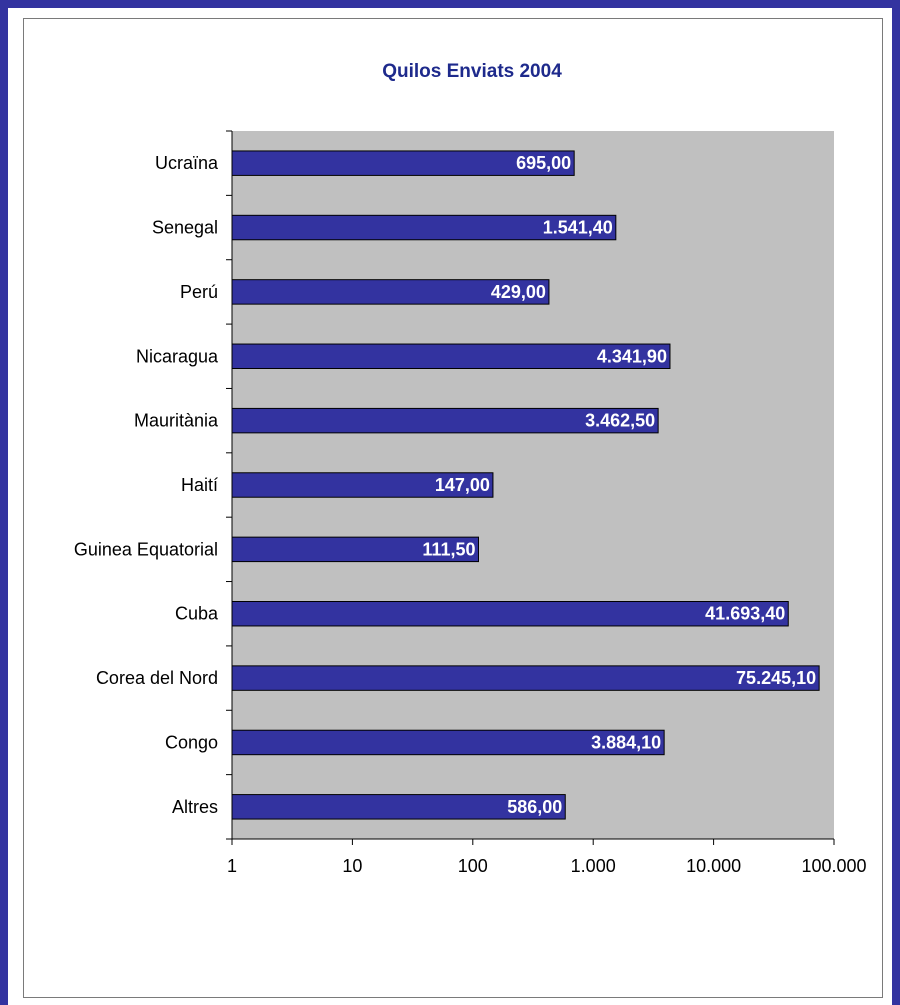 Image resolution: width=900 pixels, height=1005 pixels. What do you see at coordinates (157, 678) in the screenshot?
I see `category-label: Corea del Nord` at bounding box center [157, 678].